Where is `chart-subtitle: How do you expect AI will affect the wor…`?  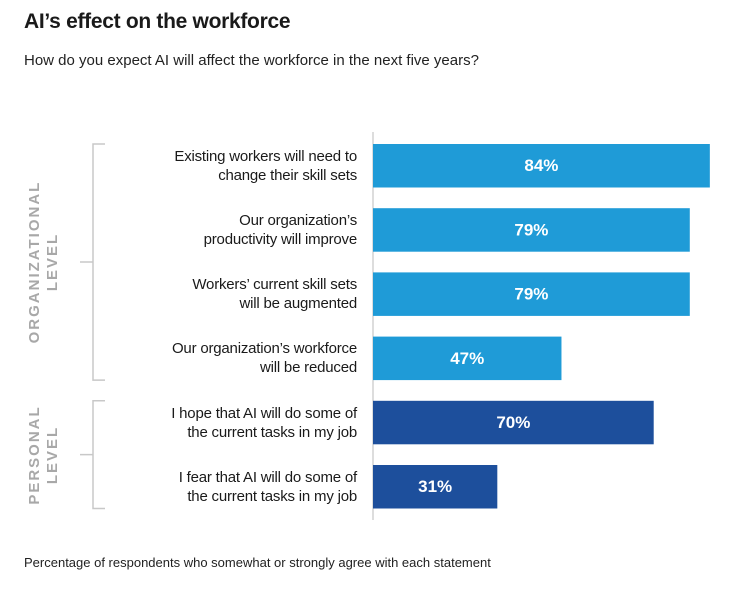
chart-subtitle: How do you expect AI will affect the wor… is located at coordinates (251, 60).